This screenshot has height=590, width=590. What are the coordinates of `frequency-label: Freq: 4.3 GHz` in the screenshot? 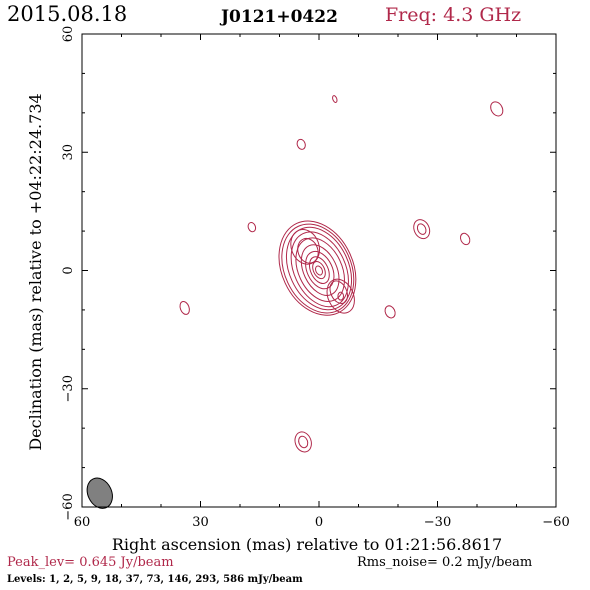 It's located at (453, 15).